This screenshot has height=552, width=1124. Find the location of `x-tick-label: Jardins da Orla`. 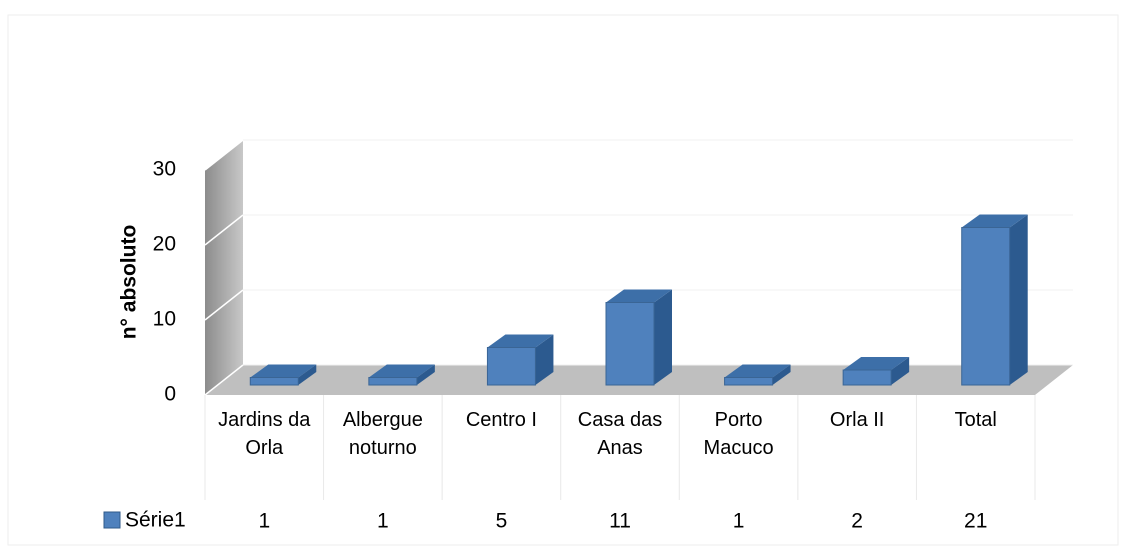

x-tick-label: Jardins da Orla is located at coordinates (264, 434).